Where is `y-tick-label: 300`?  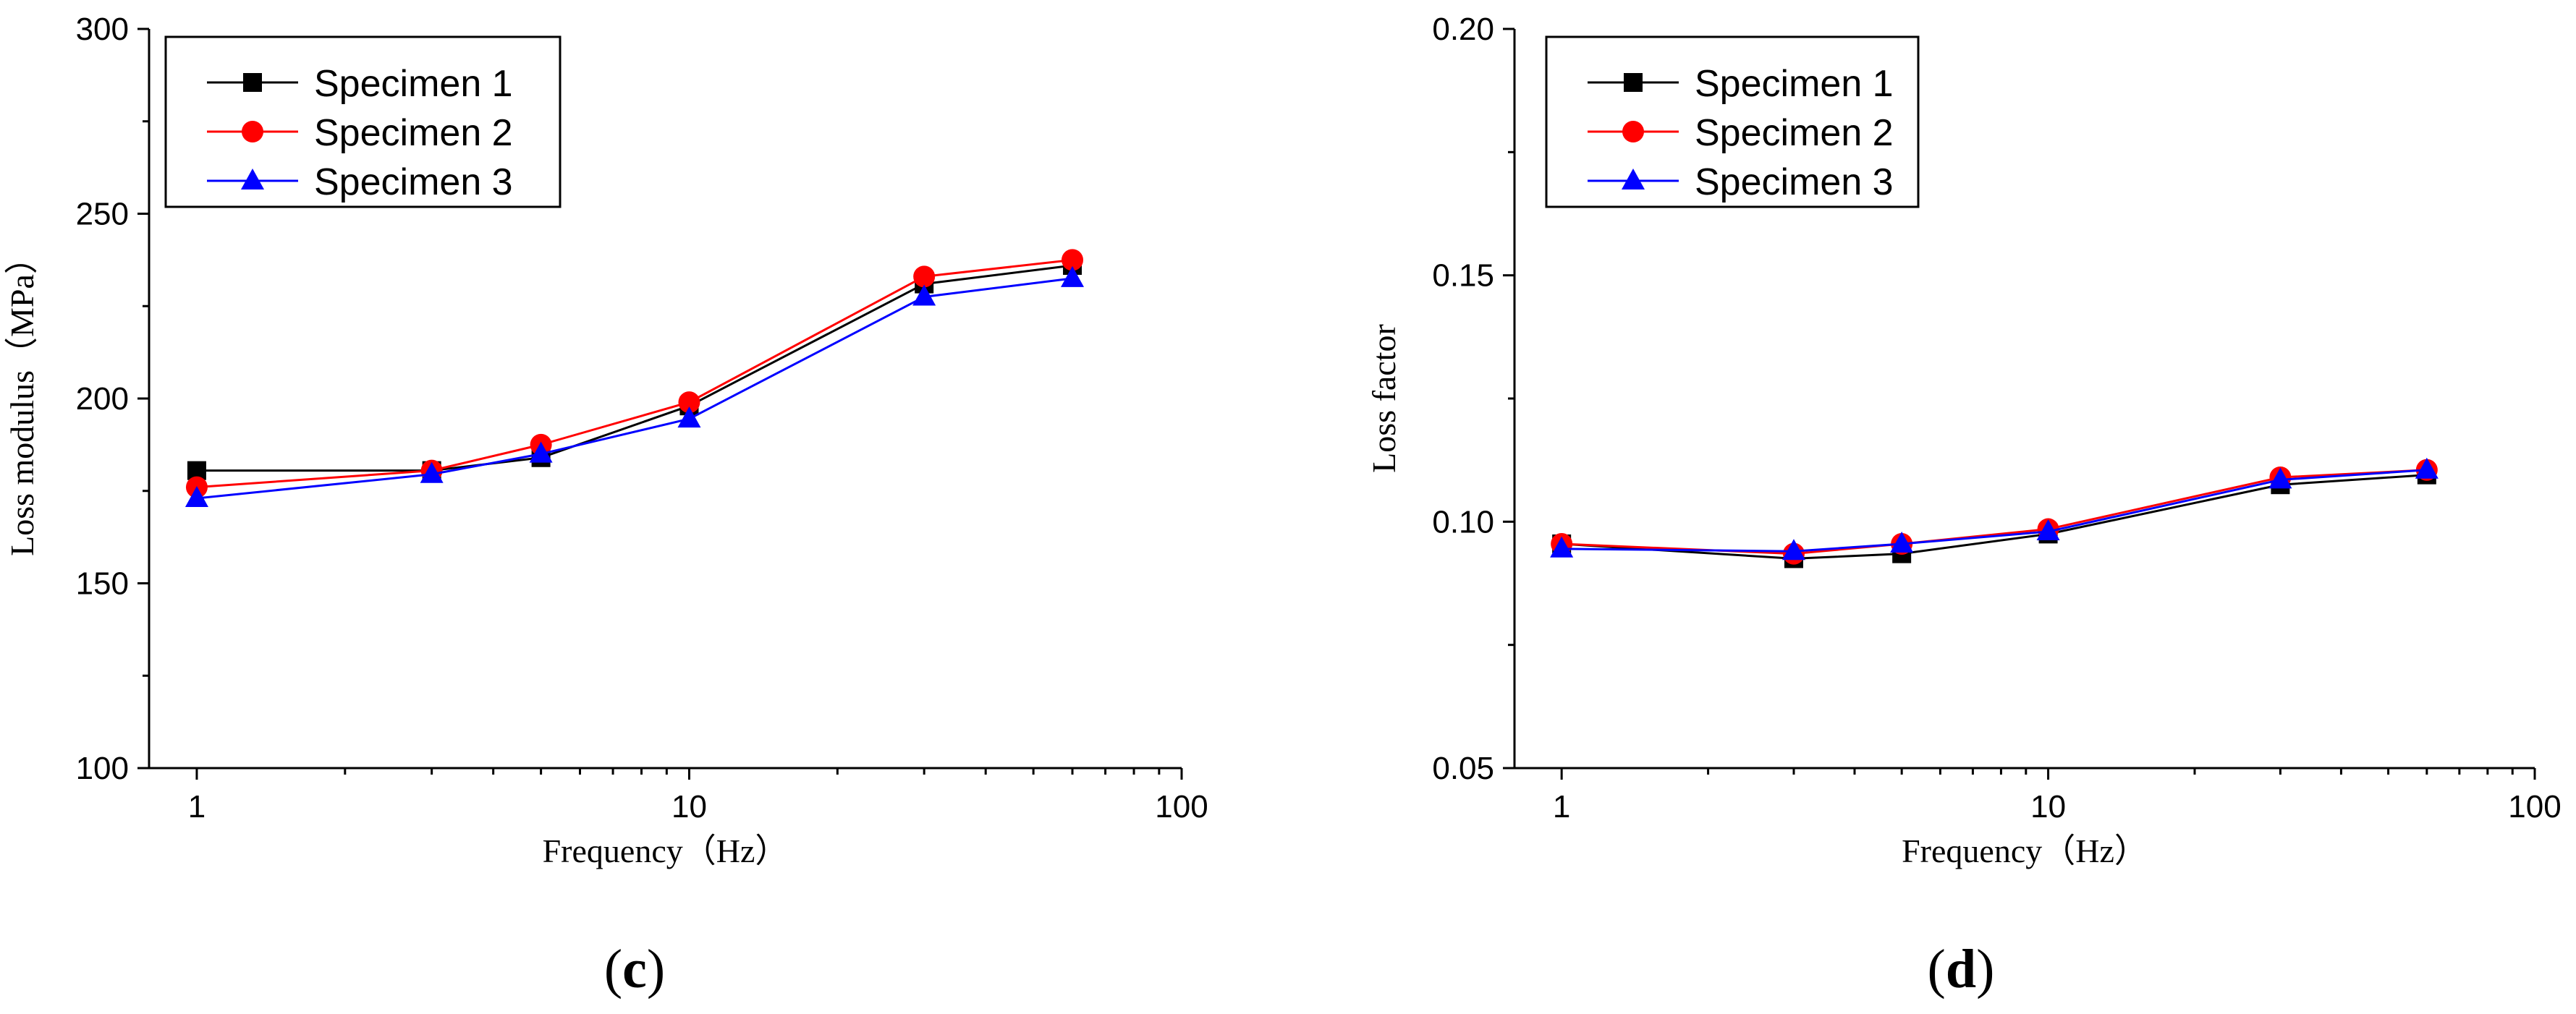
y-tick-label: 300 is located at coordinates (102, 29).